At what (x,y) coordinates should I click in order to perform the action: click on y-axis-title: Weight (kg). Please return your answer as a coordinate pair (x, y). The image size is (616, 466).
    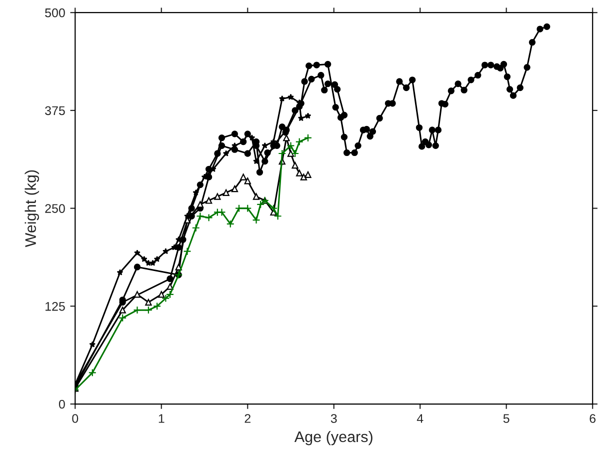
    Looking at the image, I should click on (32, 209).